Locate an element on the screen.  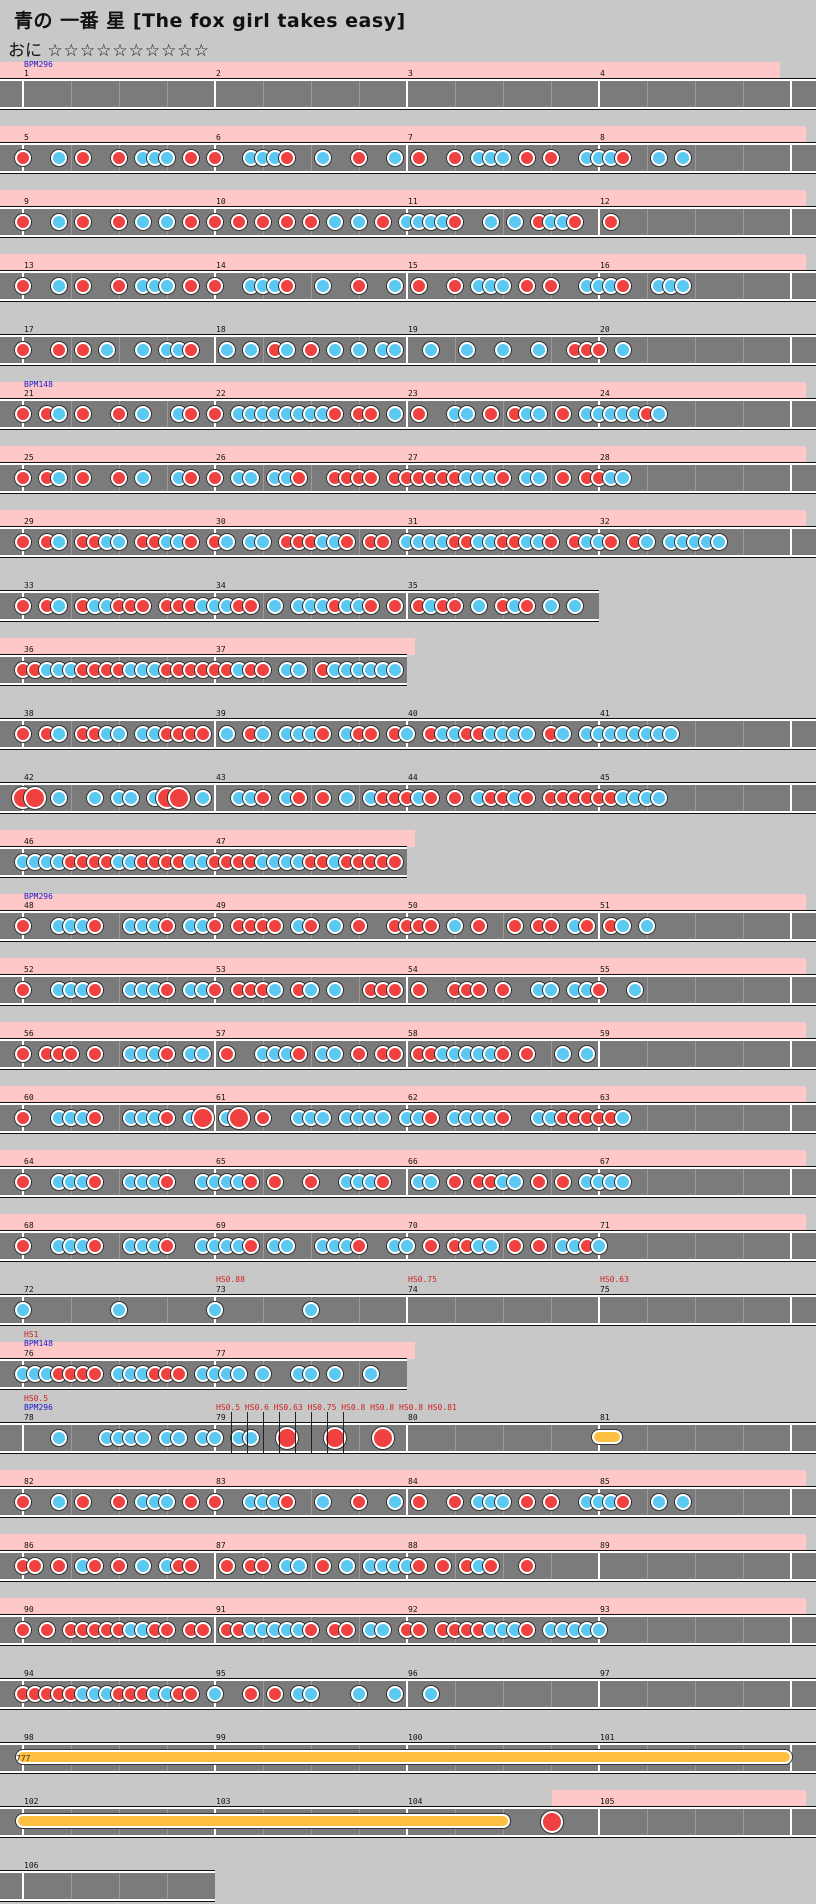
measure-number: 38 is located at coordinates (29, 713).